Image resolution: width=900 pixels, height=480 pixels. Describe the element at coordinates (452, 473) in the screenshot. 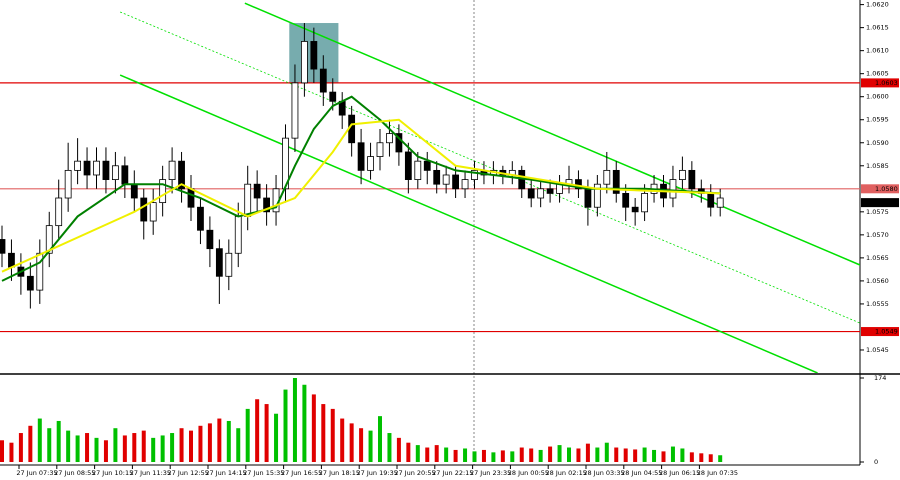

I see `x-tick-label: 27 Jun 22:15` at that location.